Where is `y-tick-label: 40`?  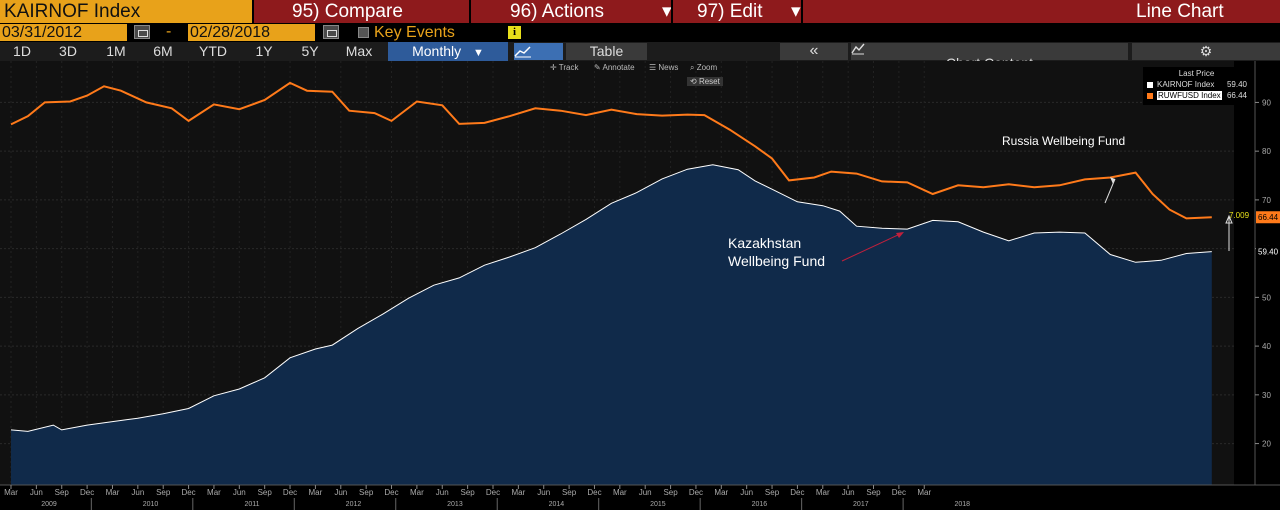
y-tick-label: 40 is located at coordinates (1266, 346).